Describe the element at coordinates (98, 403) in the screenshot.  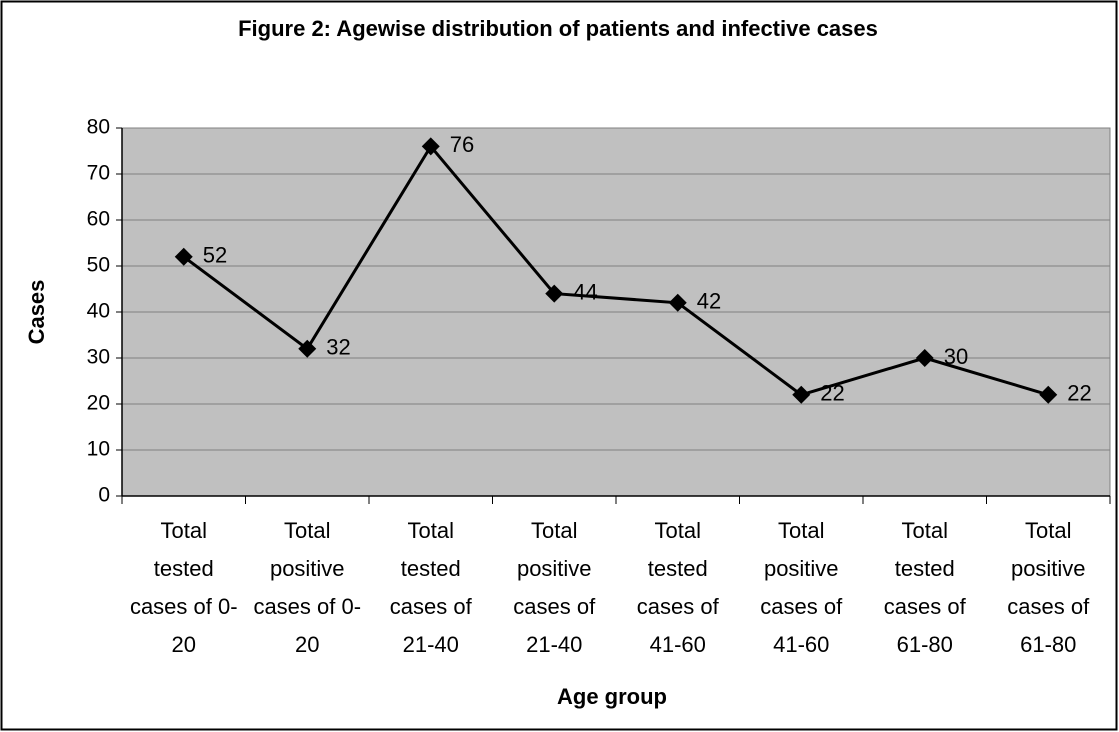
I see `y-tick-label: 20` at that location.